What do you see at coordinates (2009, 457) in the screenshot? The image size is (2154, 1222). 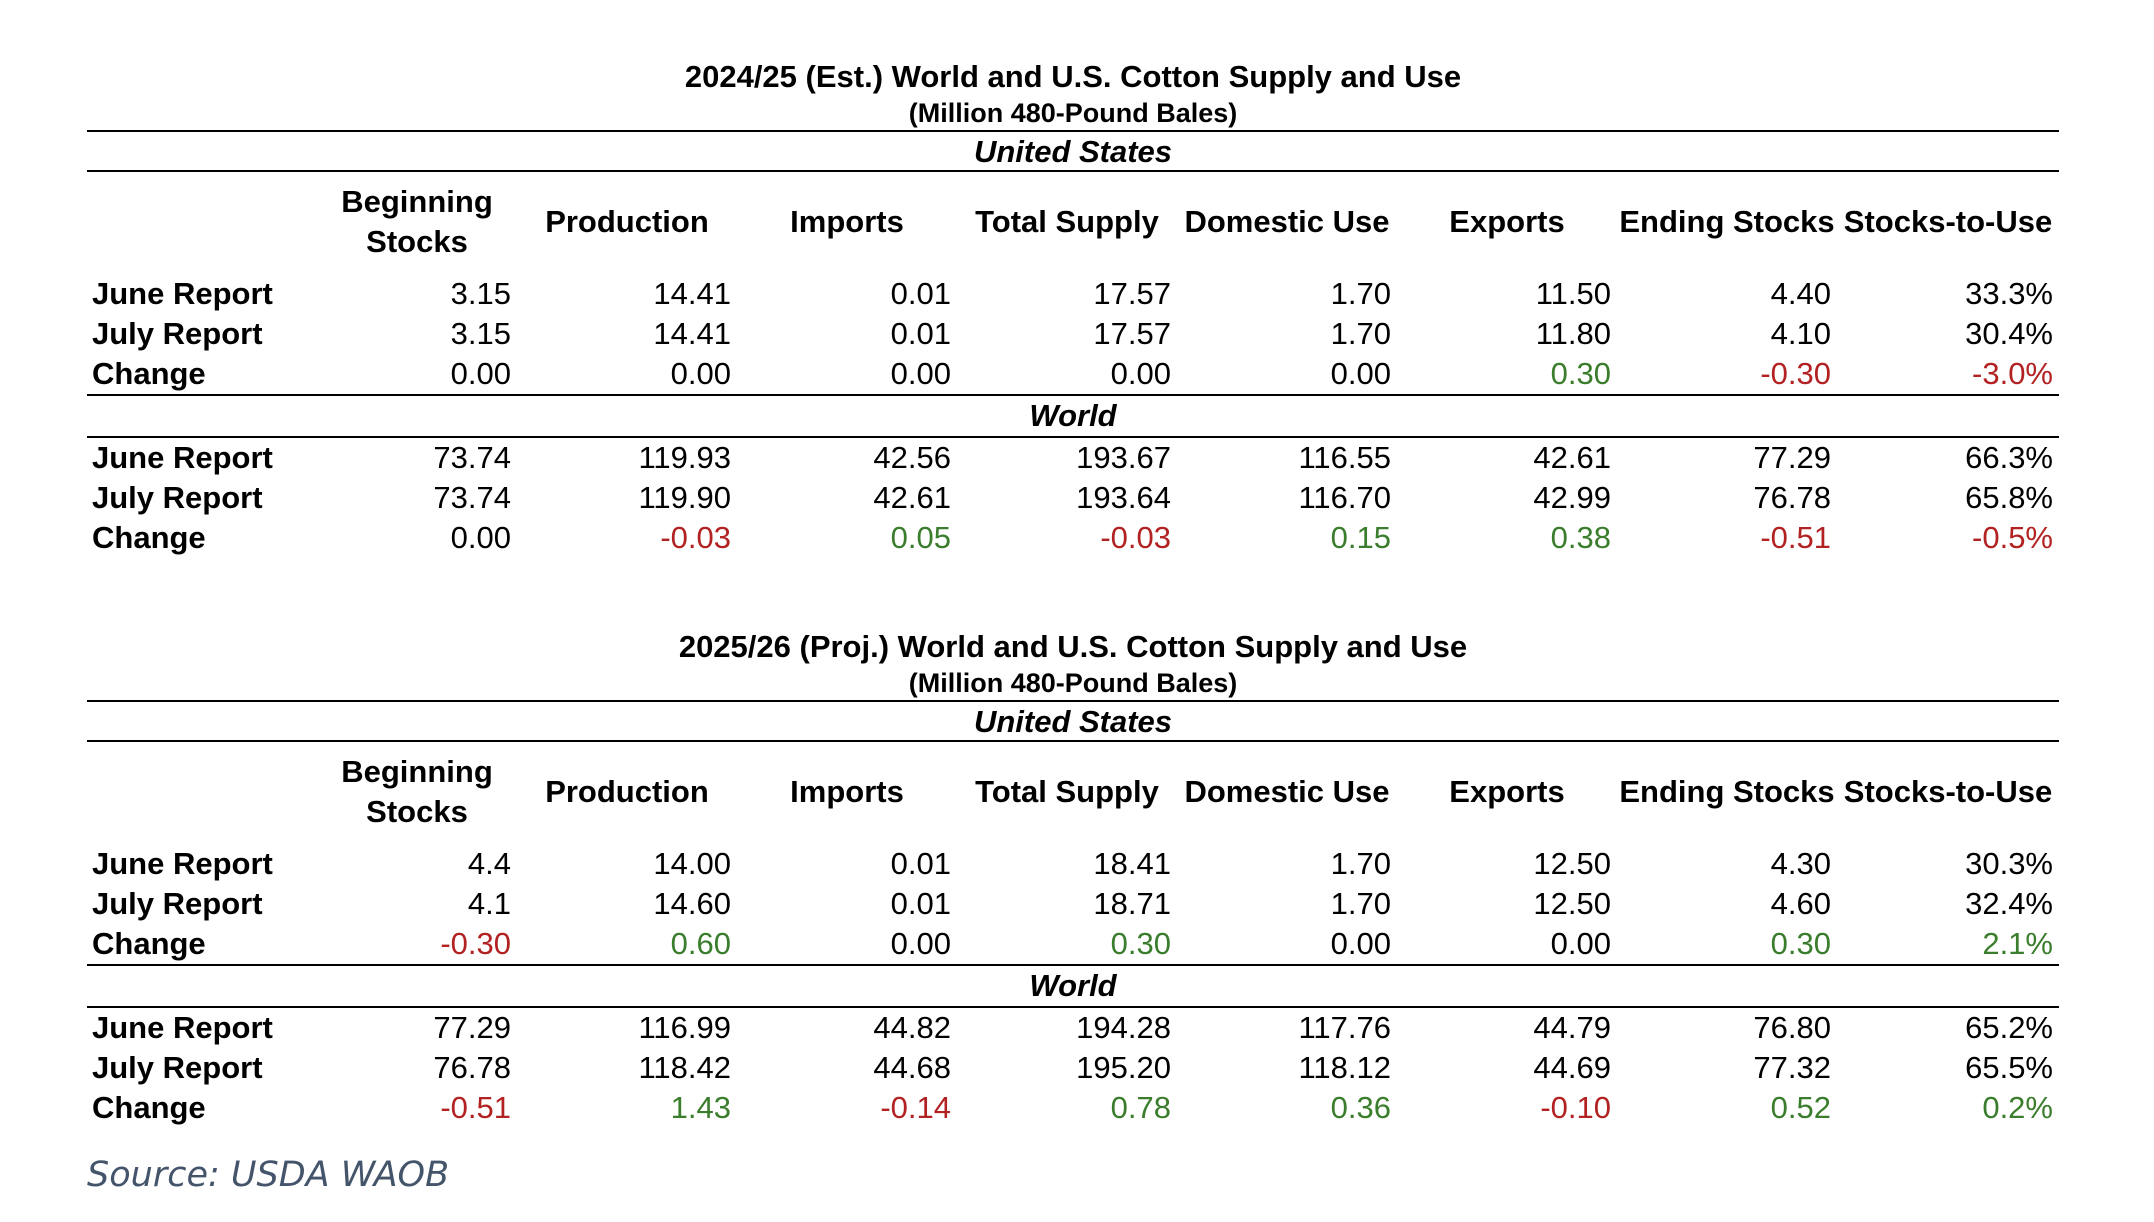 I see `table-cell: 66.3%` at bounding box center [2009, 457].